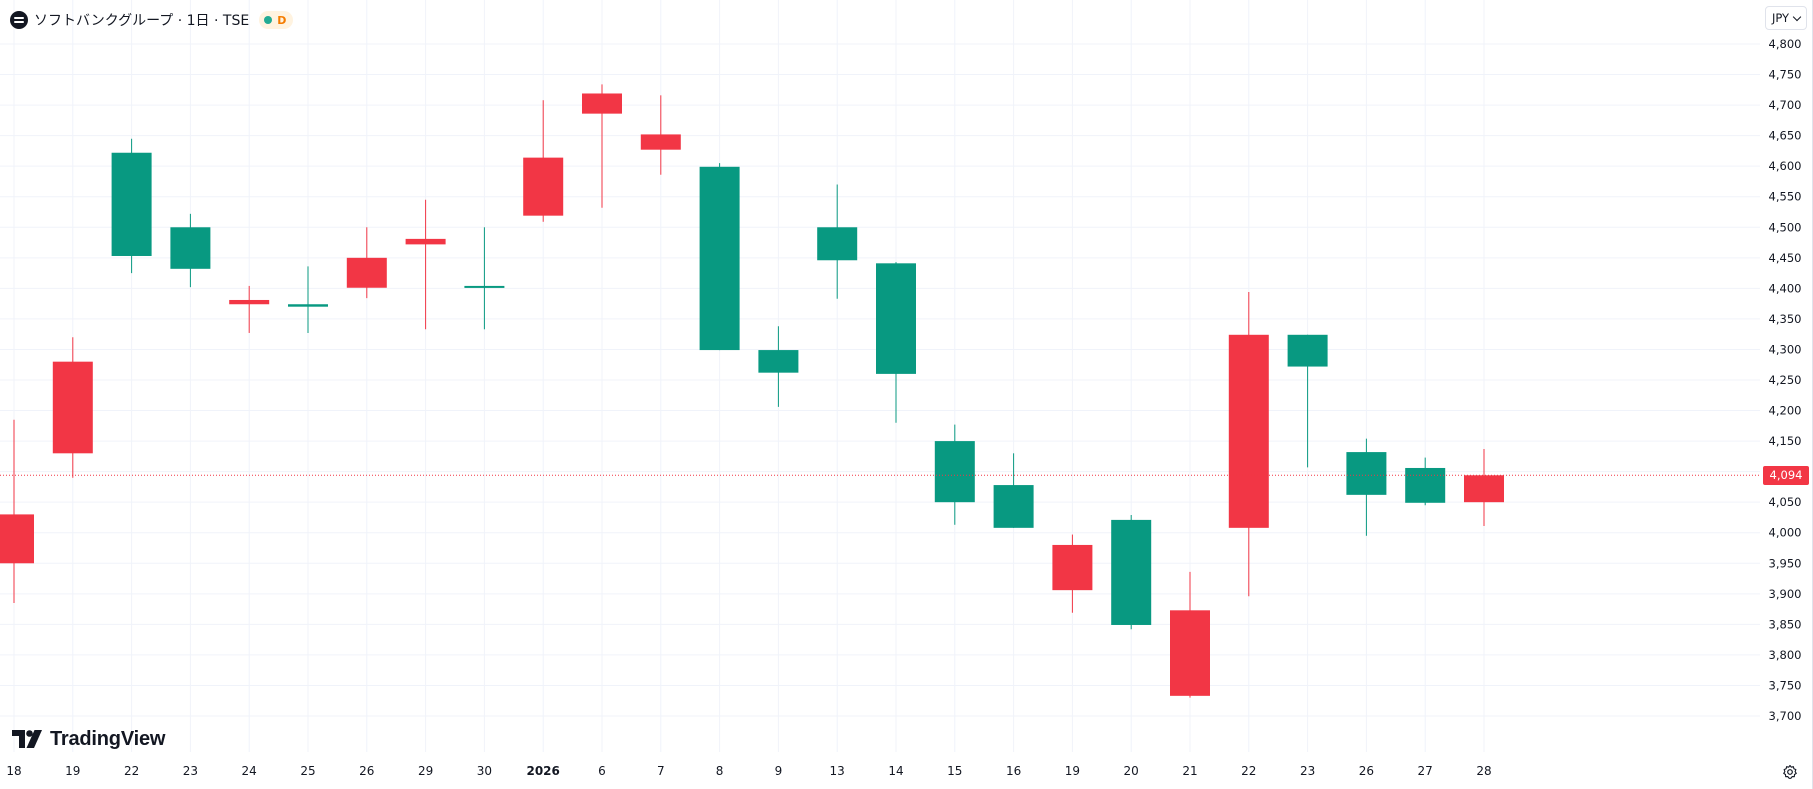 The height and width of the screenshot is (789, 1813). Describe the element at coordinates (1785, 502) in the screenshot. I see `price-tick-label: 4,050` at that location.